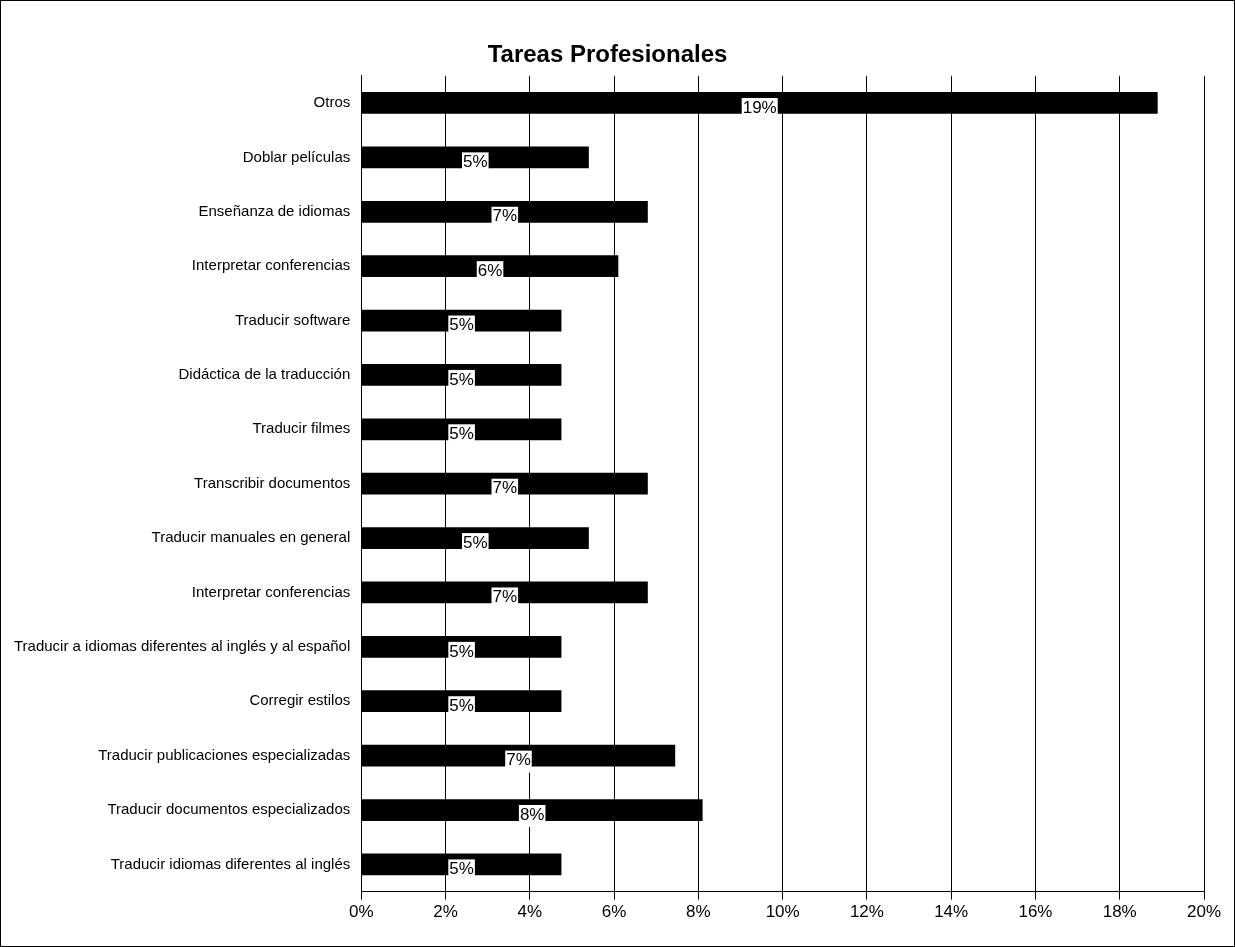  Describe the element at coordinates (296, 156) in the screenshot. I see `y-tick-label: Doblar películas` at that location.